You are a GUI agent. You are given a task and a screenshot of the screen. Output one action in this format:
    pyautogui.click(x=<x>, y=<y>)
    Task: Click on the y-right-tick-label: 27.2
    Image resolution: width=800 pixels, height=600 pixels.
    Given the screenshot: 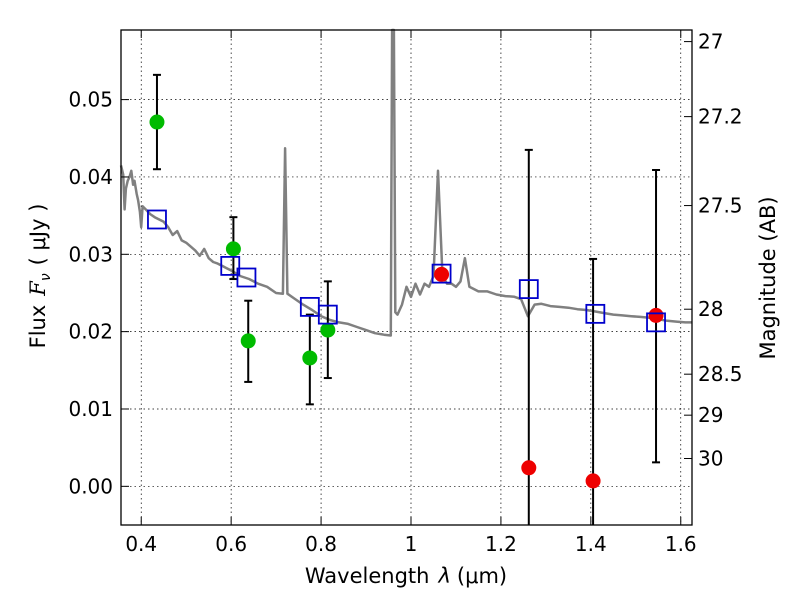 What is the action you would take?
    pyautogui.click(x=720, y=117)
    